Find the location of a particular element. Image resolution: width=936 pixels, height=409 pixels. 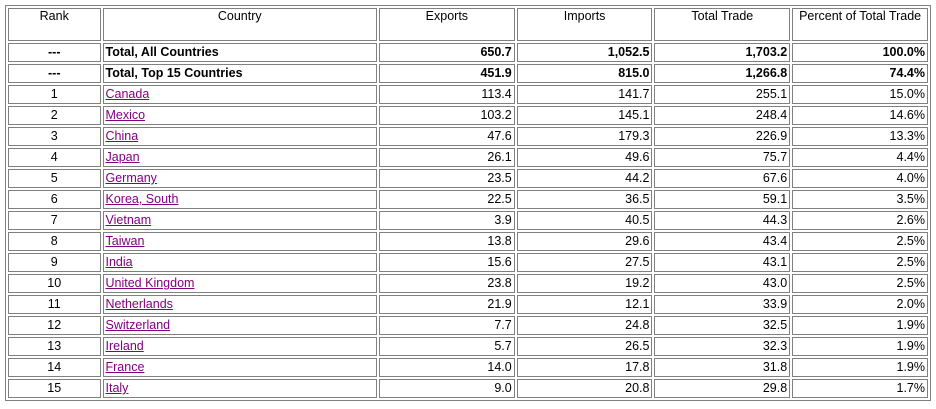

country-cell: Ireland is located at coordinates (239, 346).